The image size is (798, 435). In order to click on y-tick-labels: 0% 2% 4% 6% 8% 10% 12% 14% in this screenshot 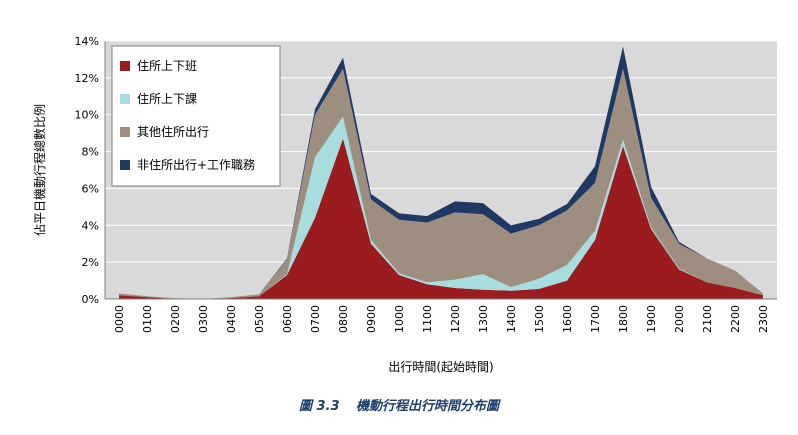, I will do `click(87, 170)`.